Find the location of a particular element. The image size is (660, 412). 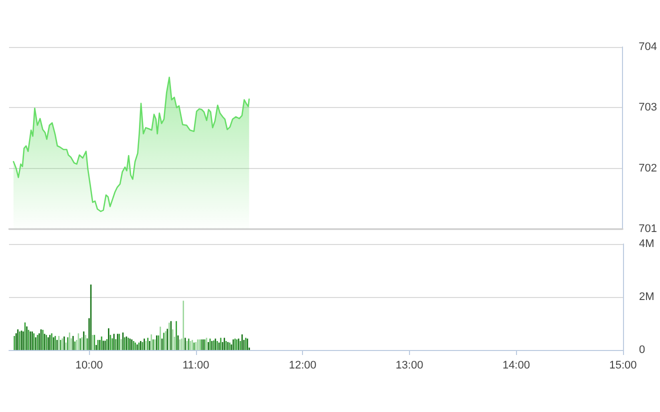

y-tick-label: 703 is located at coordinates (648, 108).